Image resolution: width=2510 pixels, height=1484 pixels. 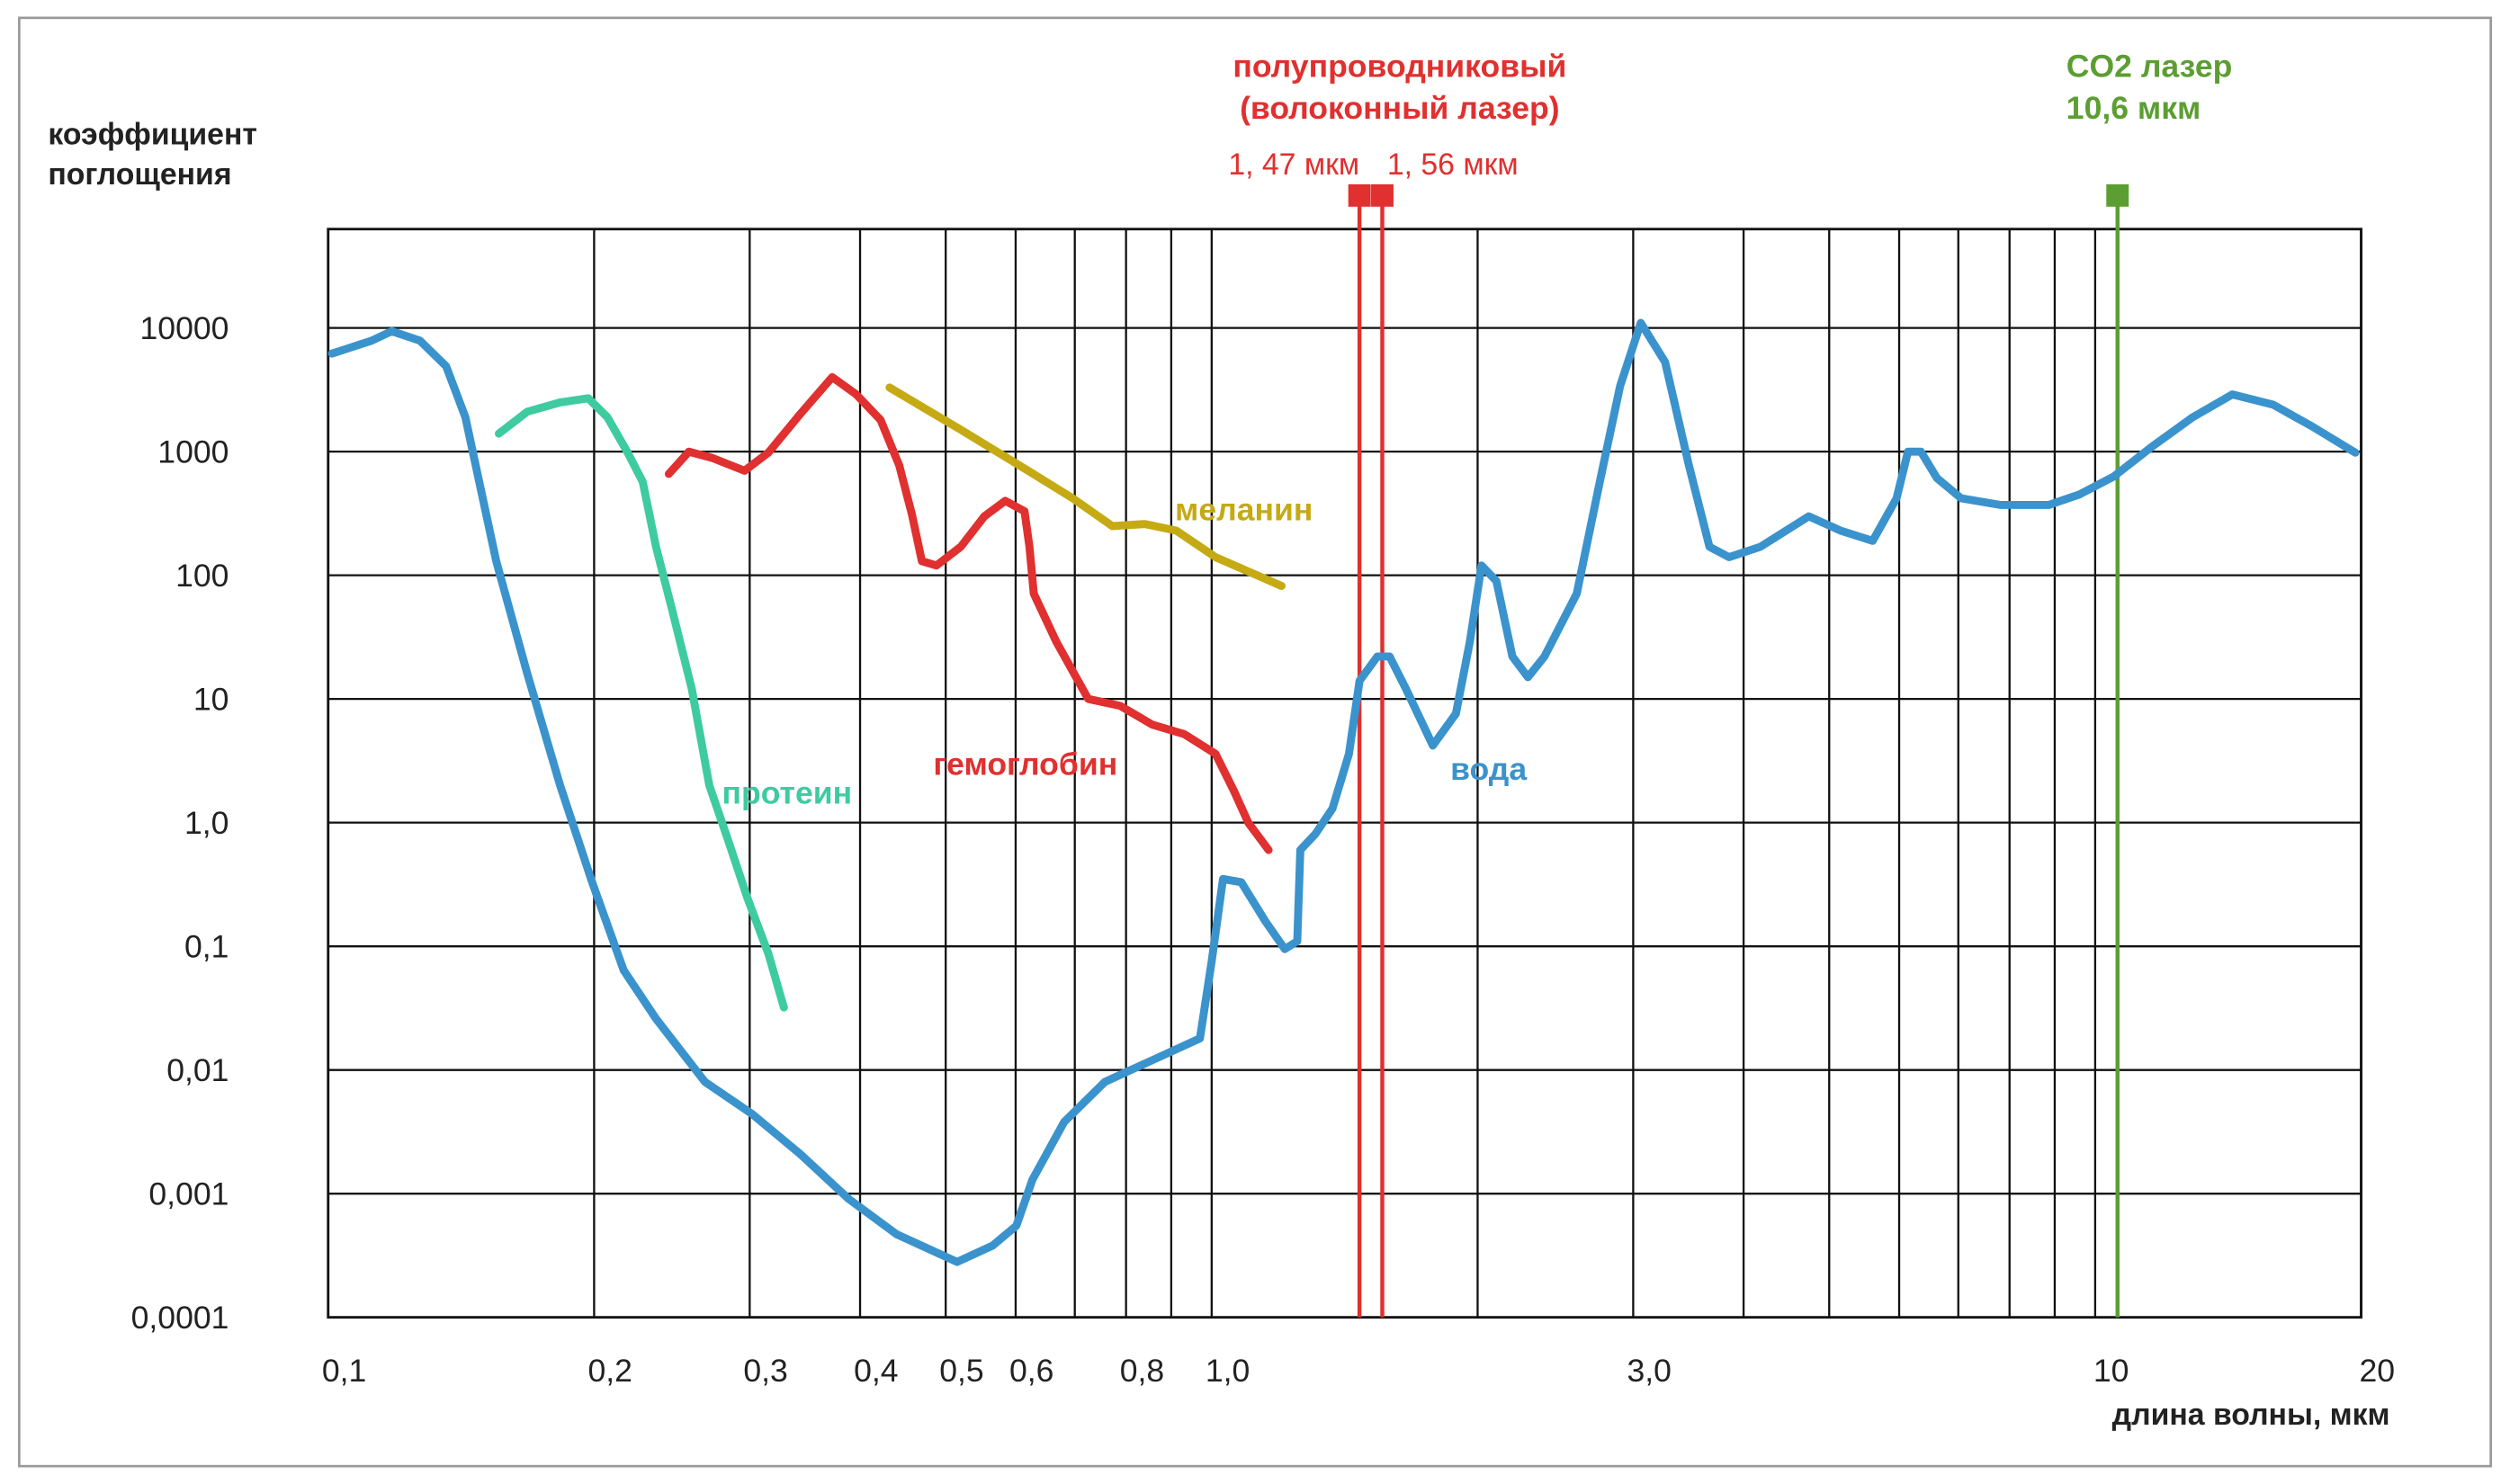 What do you see at coordinates (206, 823) in the screenshot?
I see `y-tick-label: 1,0` at bounding box center [206, 823].